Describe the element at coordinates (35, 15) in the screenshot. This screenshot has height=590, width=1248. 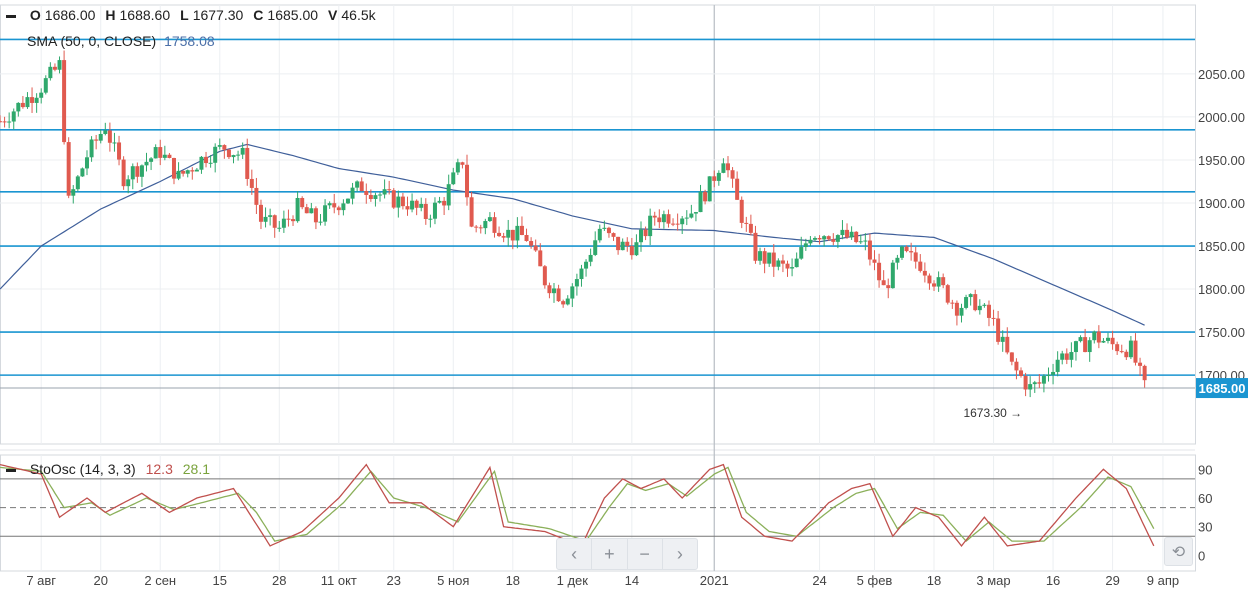
I see `ohlc-key-o: O` at that location.